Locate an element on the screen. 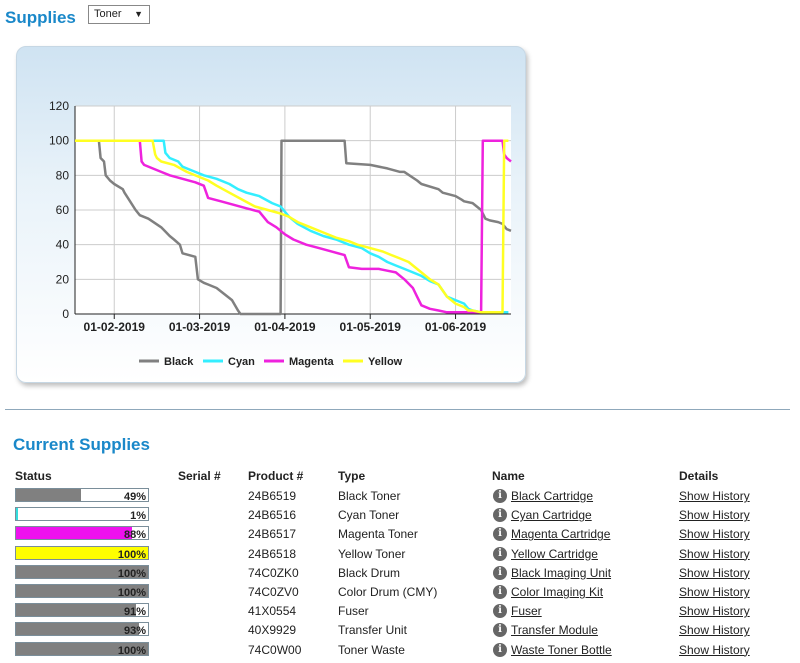  product-number: 24B6518 is located at coordinates (272, 553).